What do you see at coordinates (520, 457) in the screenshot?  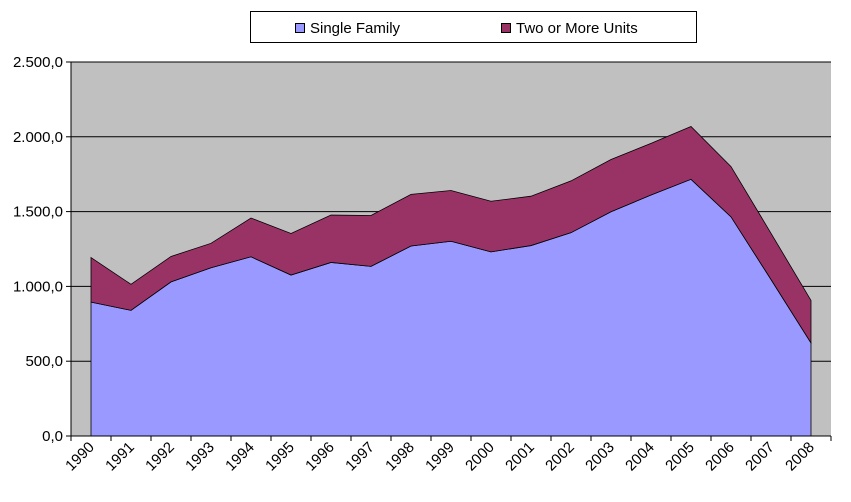 I see `x-tick-label-2001: 2001` at bounding box center [520, 457].